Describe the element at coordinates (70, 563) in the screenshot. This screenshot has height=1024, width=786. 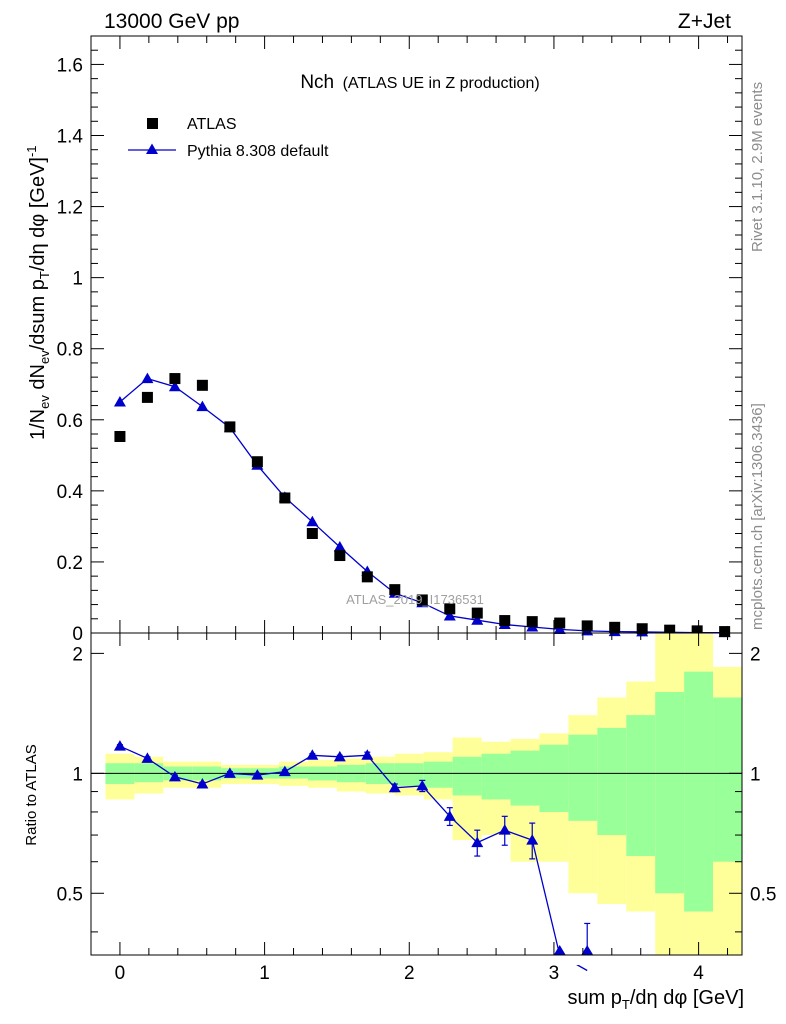
I see `main-y-tick-label: 0.2` at that location.